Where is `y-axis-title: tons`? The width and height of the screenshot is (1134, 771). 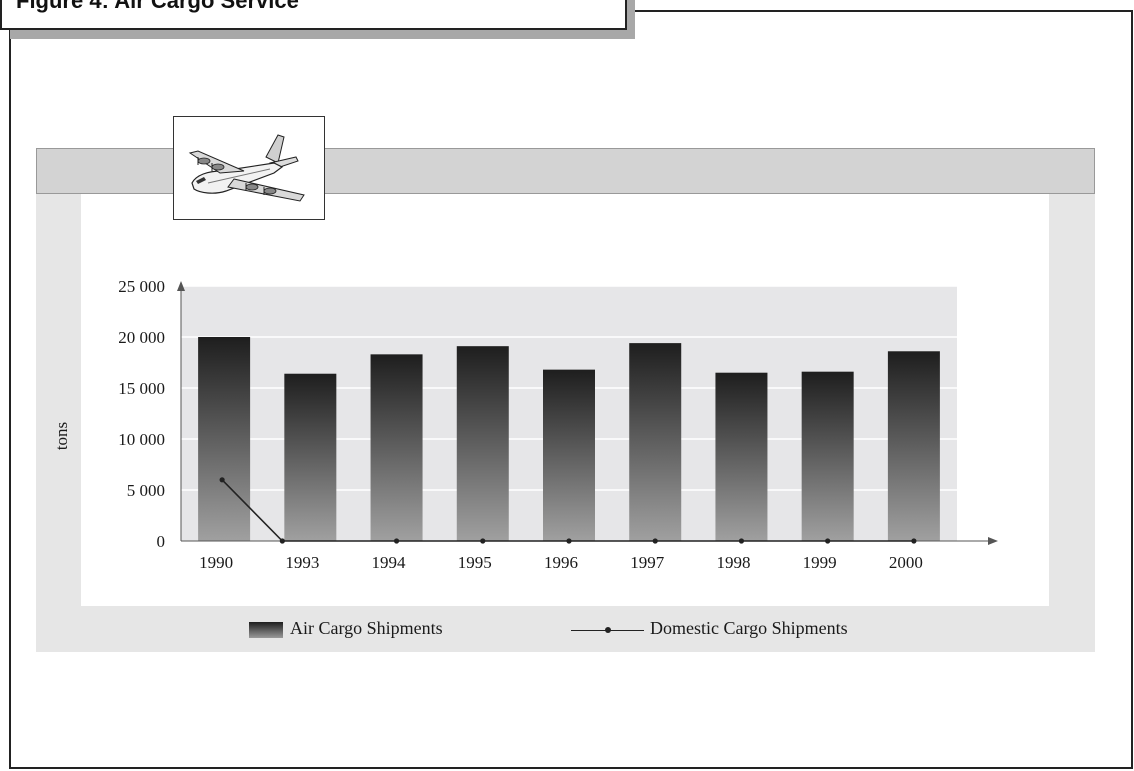
y-axis-title: tons is located at coordinates (61, 436).